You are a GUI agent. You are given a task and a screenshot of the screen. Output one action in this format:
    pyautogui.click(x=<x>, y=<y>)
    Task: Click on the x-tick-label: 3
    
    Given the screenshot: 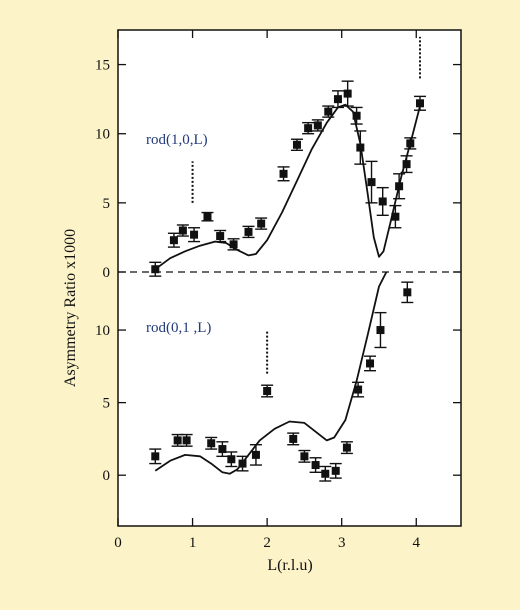 What is the action you would take?
    pyautogui.click(x=342, y=543)
    